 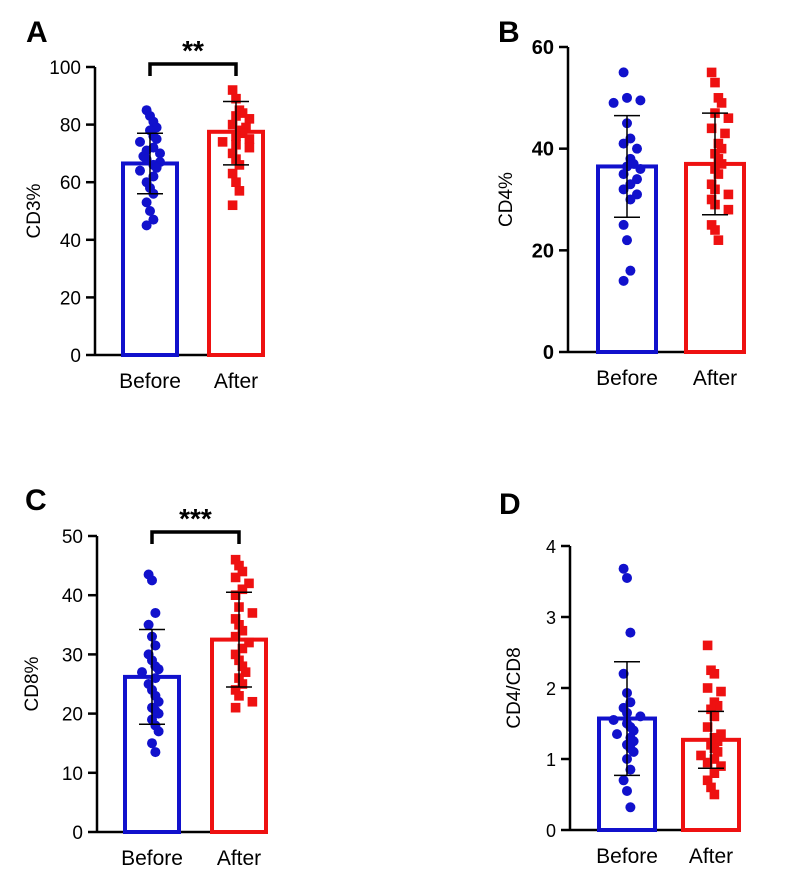 What do you see at coordinates (514, 687) in the screenshot?
I see `y-axis-title-d: CD4/CD8` at bounding box center [514, 687].